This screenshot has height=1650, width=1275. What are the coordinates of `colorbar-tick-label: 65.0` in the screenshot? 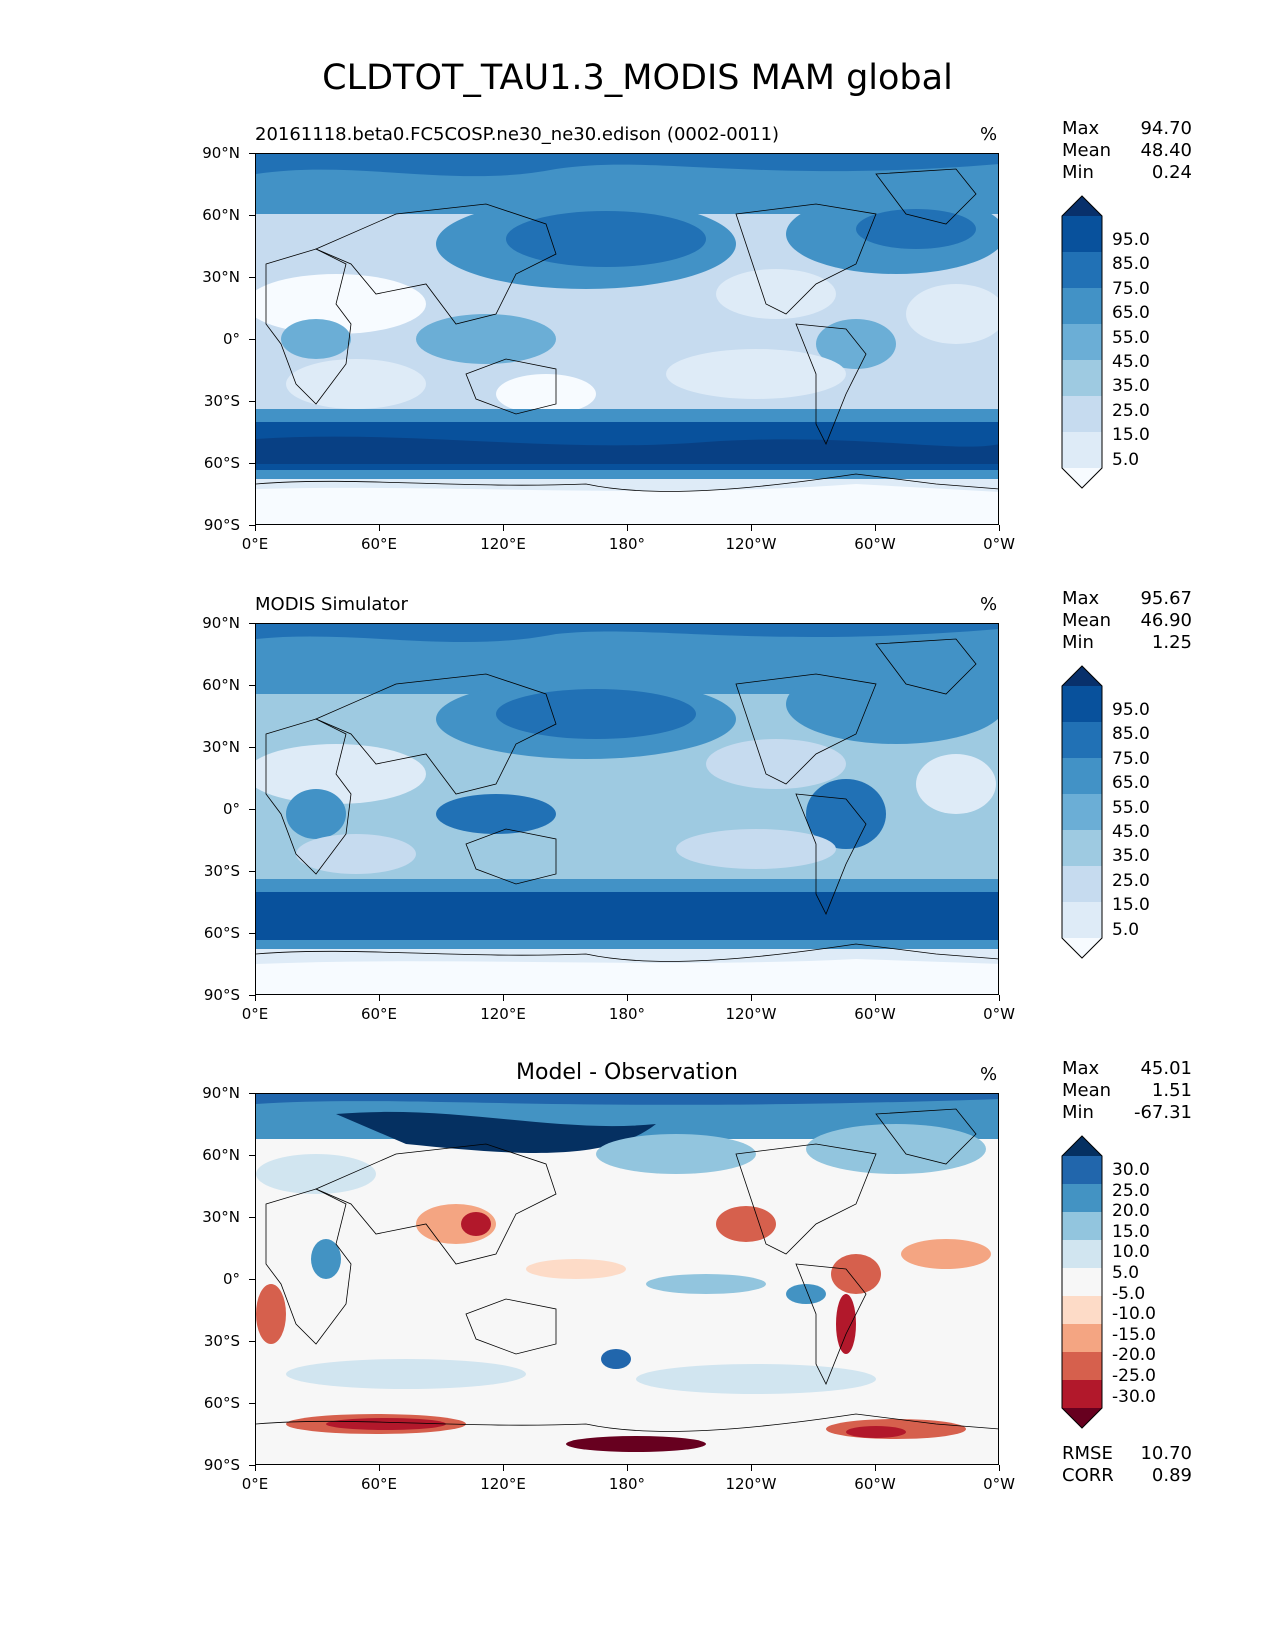 It's located at (1131, 313).